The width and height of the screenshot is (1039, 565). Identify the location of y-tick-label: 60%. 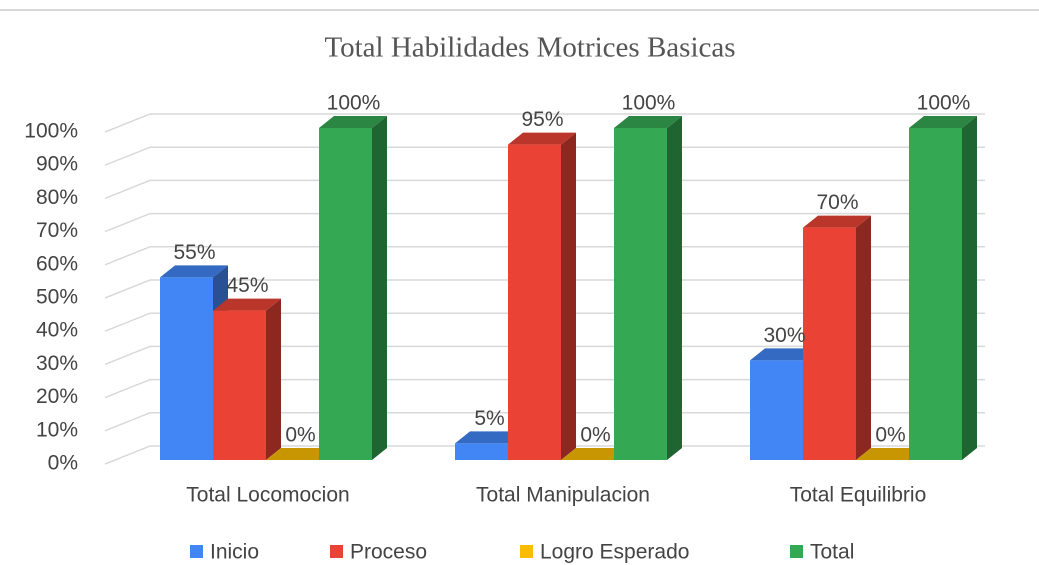
(57, 263).